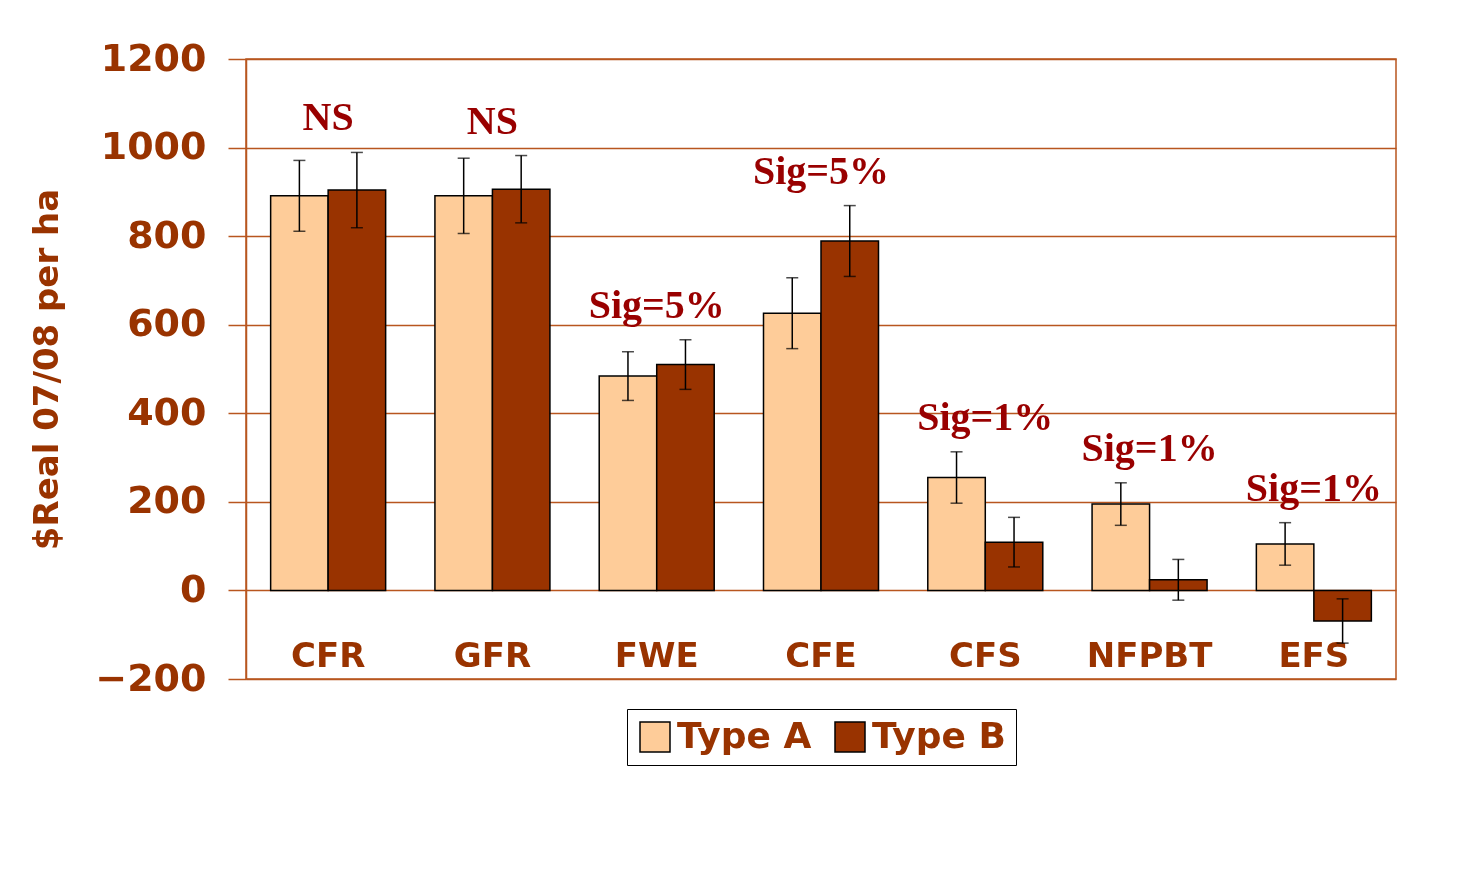 The width and height of the screenshot is (1482, 872). I want to click on x-tick-label: CFE, so click(821, 654).